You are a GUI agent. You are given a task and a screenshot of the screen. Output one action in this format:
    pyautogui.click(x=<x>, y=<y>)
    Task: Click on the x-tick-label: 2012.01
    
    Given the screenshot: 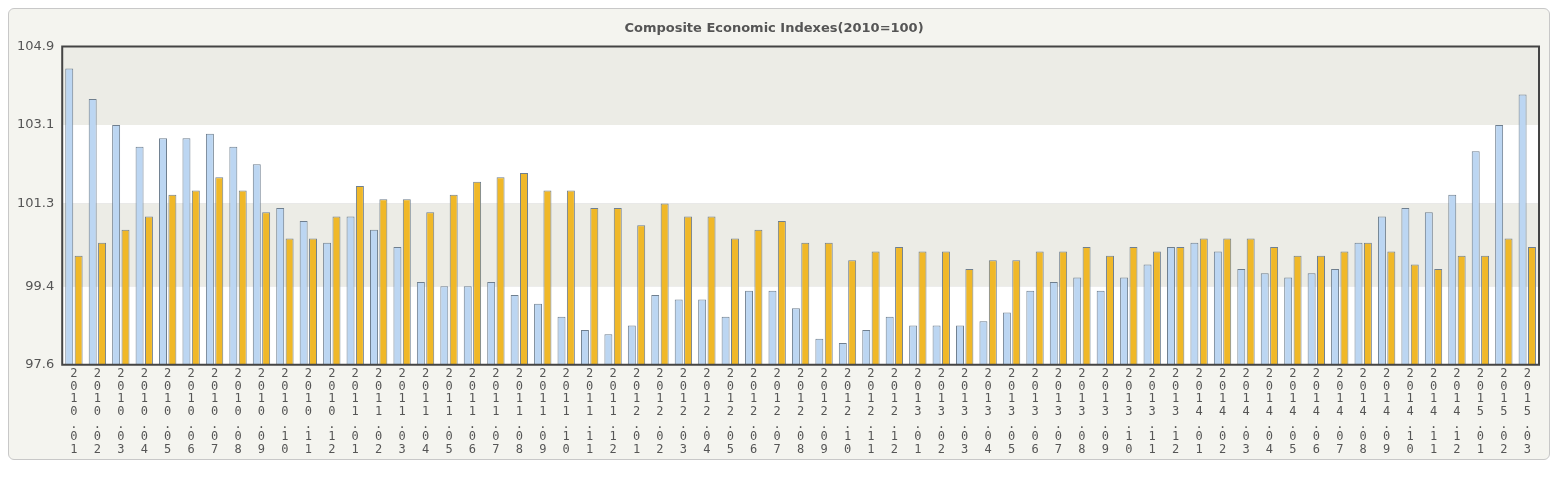 What is the action you would take?
    pyautogui.click(x=636, y=411)
    